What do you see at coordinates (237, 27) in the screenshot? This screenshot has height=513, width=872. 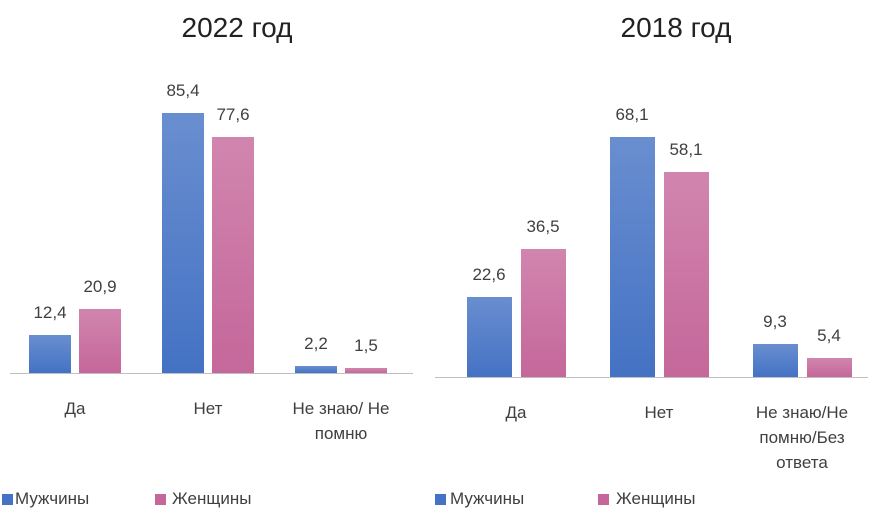 I see `chart-title: 2022 год` at bounding box center [237, 27].